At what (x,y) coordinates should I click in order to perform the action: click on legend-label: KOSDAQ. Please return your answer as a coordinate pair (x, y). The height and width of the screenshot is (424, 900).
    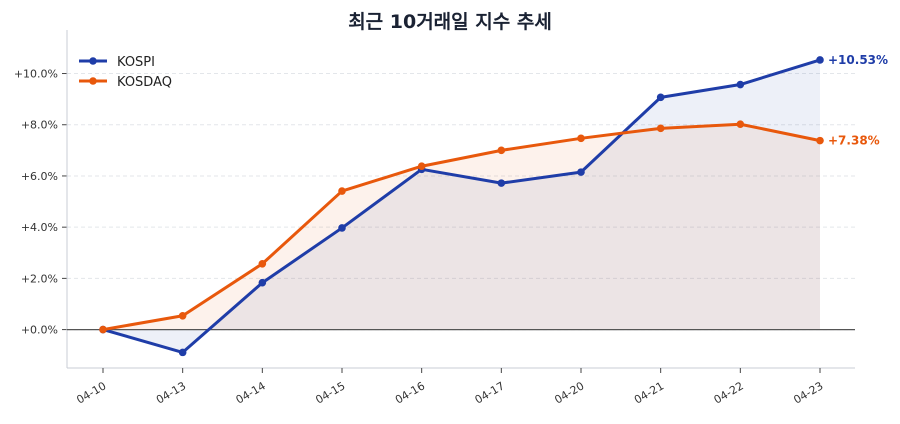
    Looking at the image, I should click on (144, 82).